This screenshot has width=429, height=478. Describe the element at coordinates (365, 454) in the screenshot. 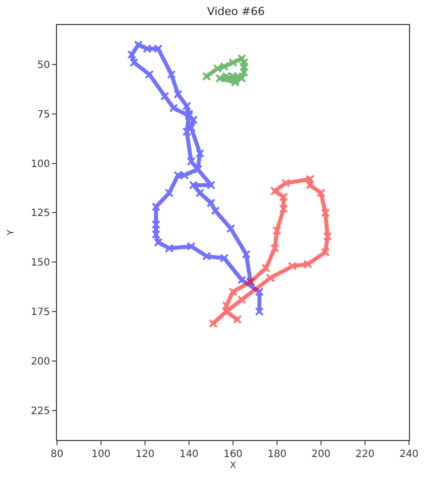

I see `x-tick-label: 220` at that location.